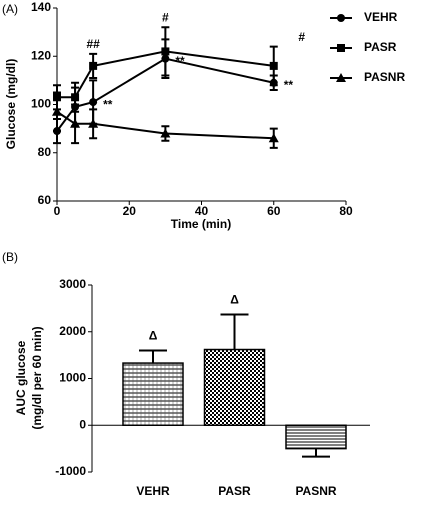 The width and height of the screenshot is (424, 505). What do you see at coordinates (93, 44) in the screenshot?
I see `annotation: ##` at bounding box center [93, 44].